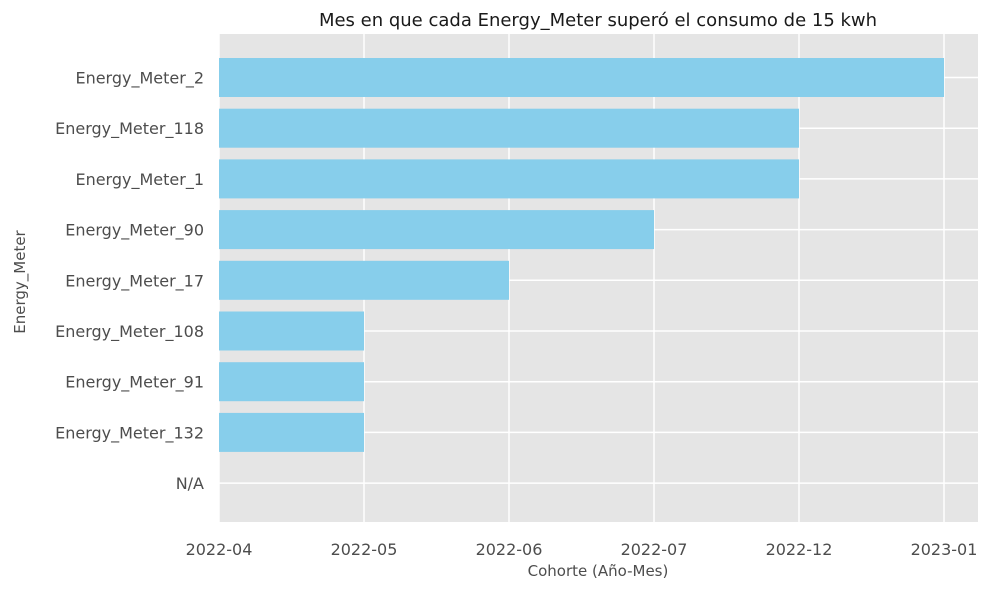 This screenshot has width=990, height=590. I want to click on y-tick-label: Energy_Meter_2, so click(139, 79).